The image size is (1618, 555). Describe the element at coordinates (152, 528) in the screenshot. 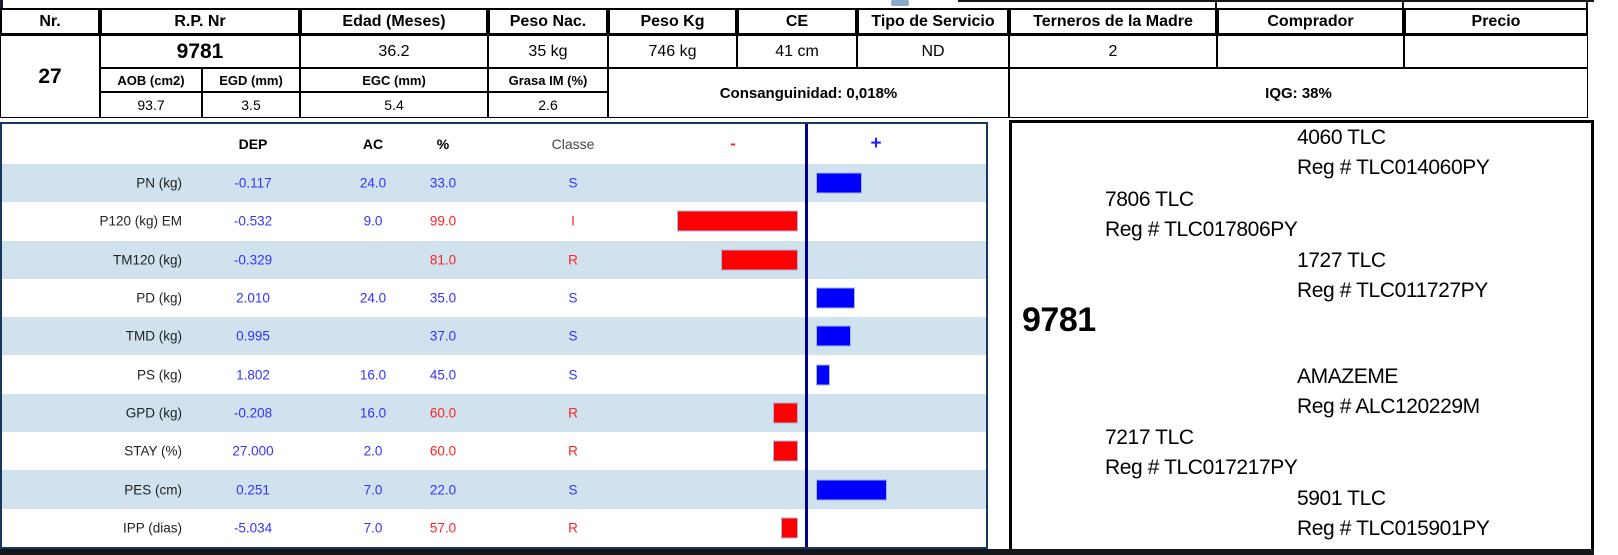

I see `dep-row-label: IPP (dias)` at that location.